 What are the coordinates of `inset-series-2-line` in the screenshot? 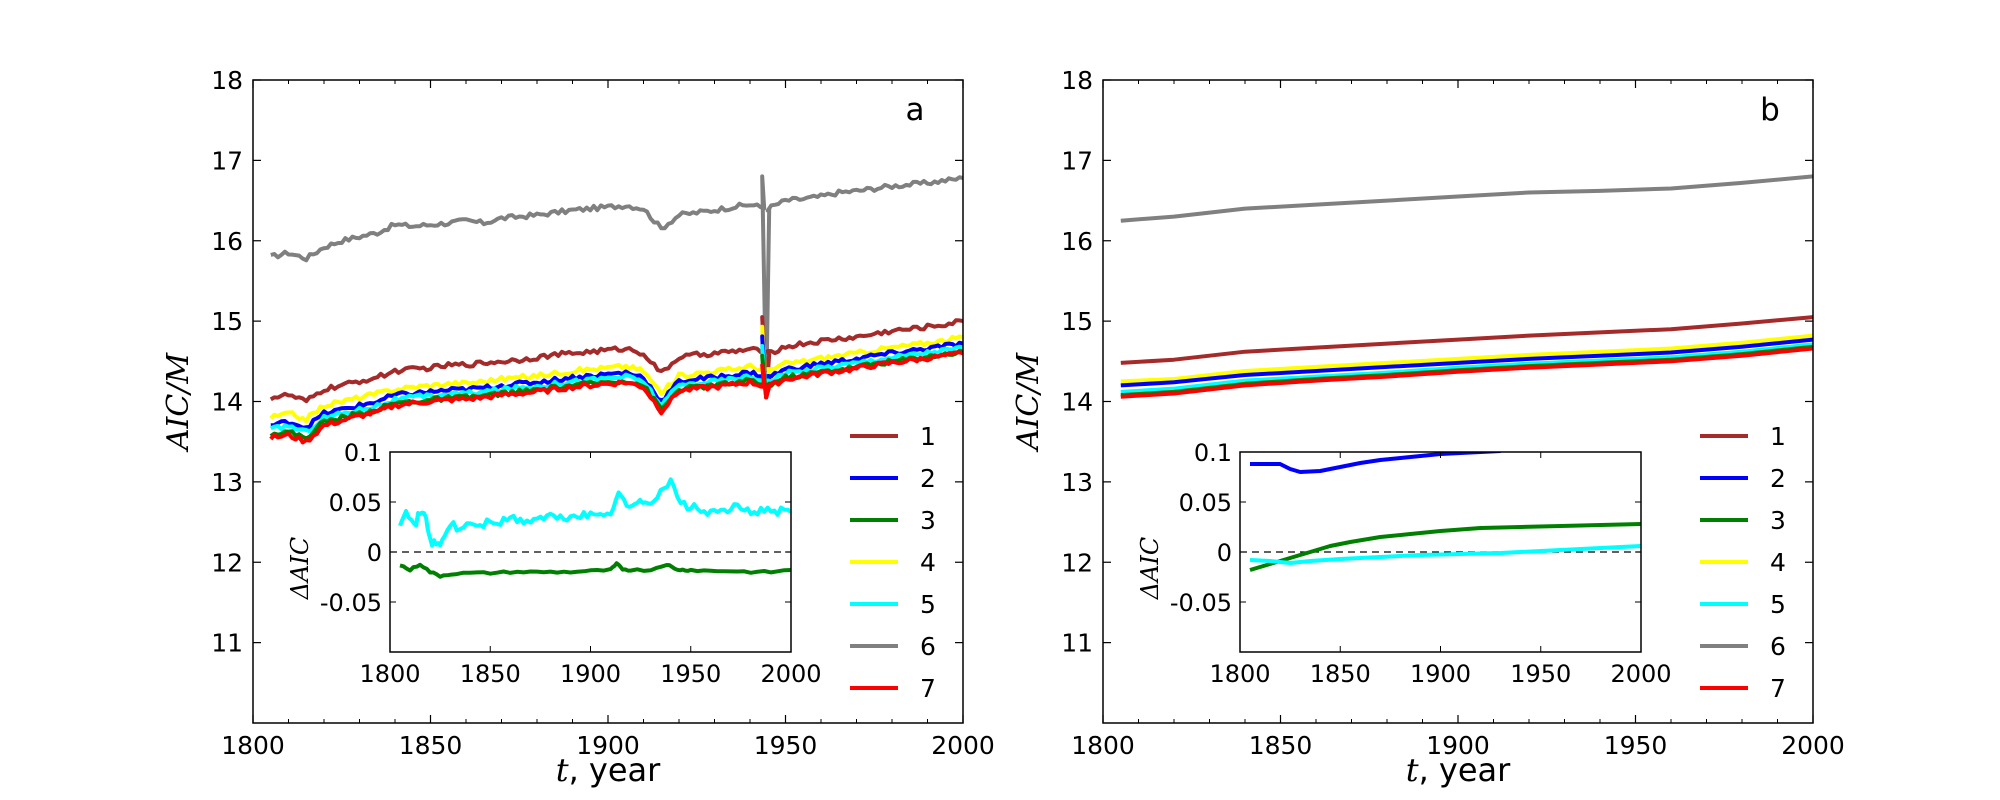 It's located at (1375, 463).